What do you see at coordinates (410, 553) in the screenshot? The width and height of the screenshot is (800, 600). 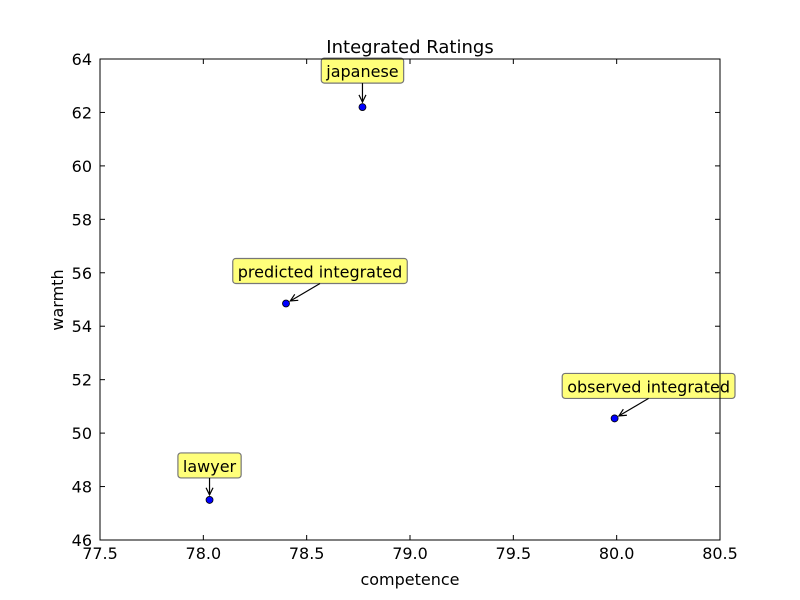 I see `x-tick-label: 79.0` at bounding box center [410, 553].